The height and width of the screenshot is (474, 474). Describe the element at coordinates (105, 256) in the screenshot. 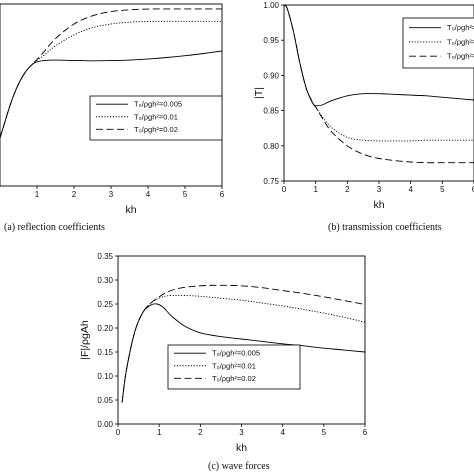

I see `y-tick-label: 0.35` at that location.